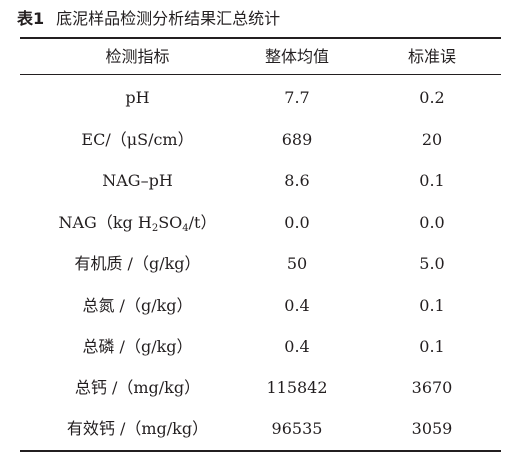 The image size is (521, 454). Describe the element at coordinates (170, 222) in the screenshot. I see `indicator-text: SO` at that location.